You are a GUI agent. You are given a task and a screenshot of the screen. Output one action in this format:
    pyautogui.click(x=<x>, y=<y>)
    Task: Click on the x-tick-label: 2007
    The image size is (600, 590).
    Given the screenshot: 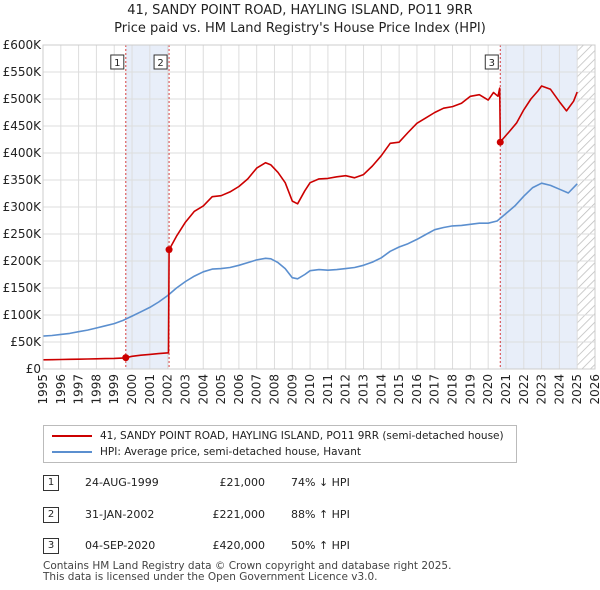 What is the action you would take?
    pyautogui.click(x=257, y=389)
    